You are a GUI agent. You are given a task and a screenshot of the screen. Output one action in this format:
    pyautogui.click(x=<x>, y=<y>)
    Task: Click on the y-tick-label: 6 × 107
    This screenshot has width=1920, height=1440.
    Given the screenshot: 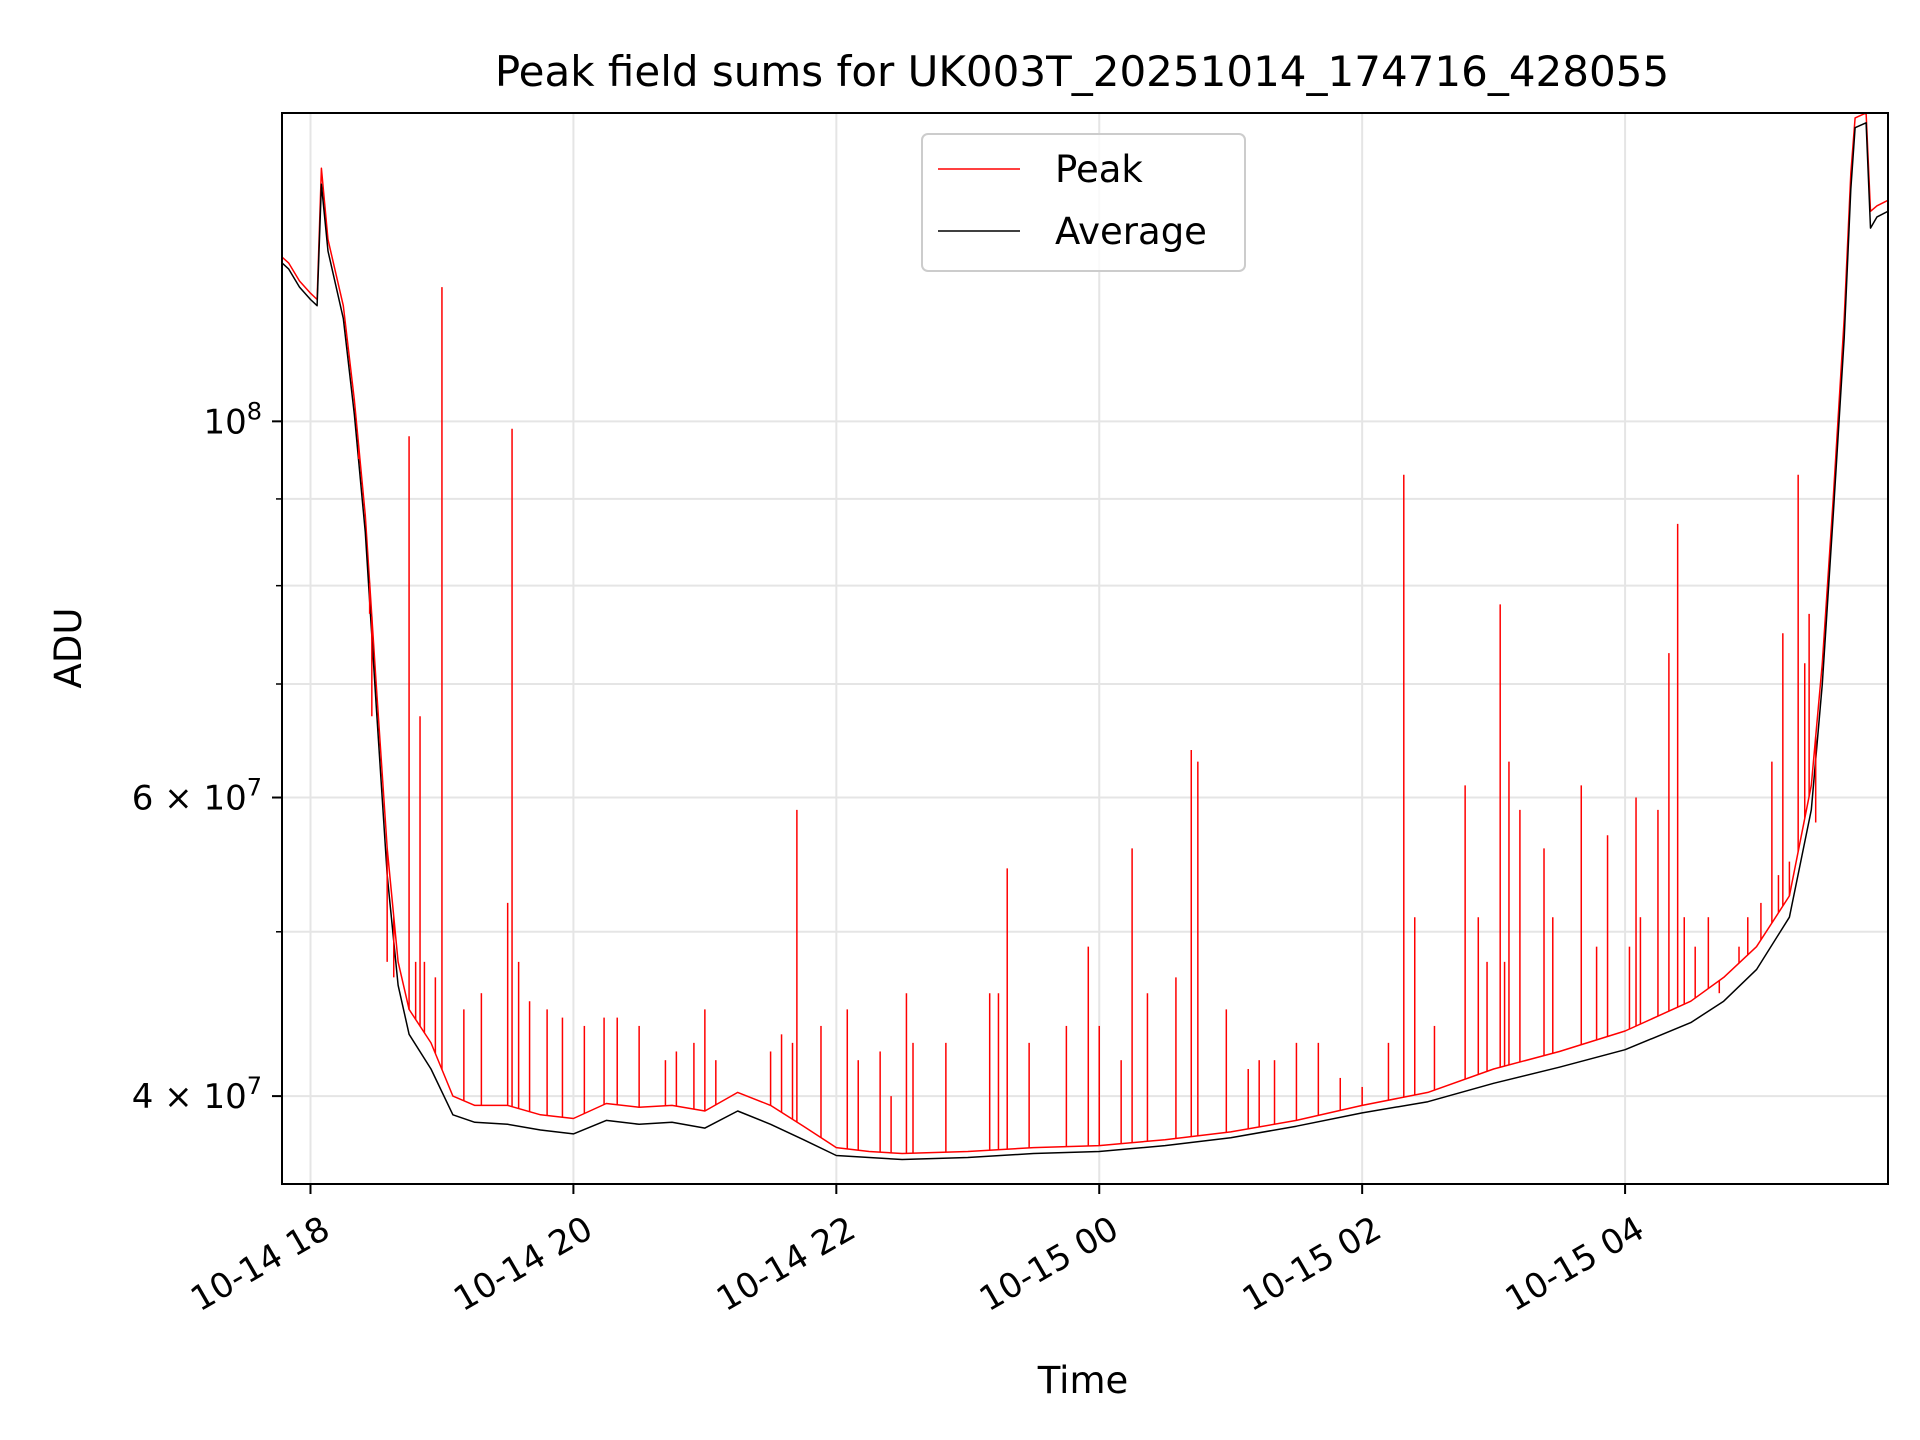 What is the action you would take?
    pyautogui.click(x=197, y=796)
    